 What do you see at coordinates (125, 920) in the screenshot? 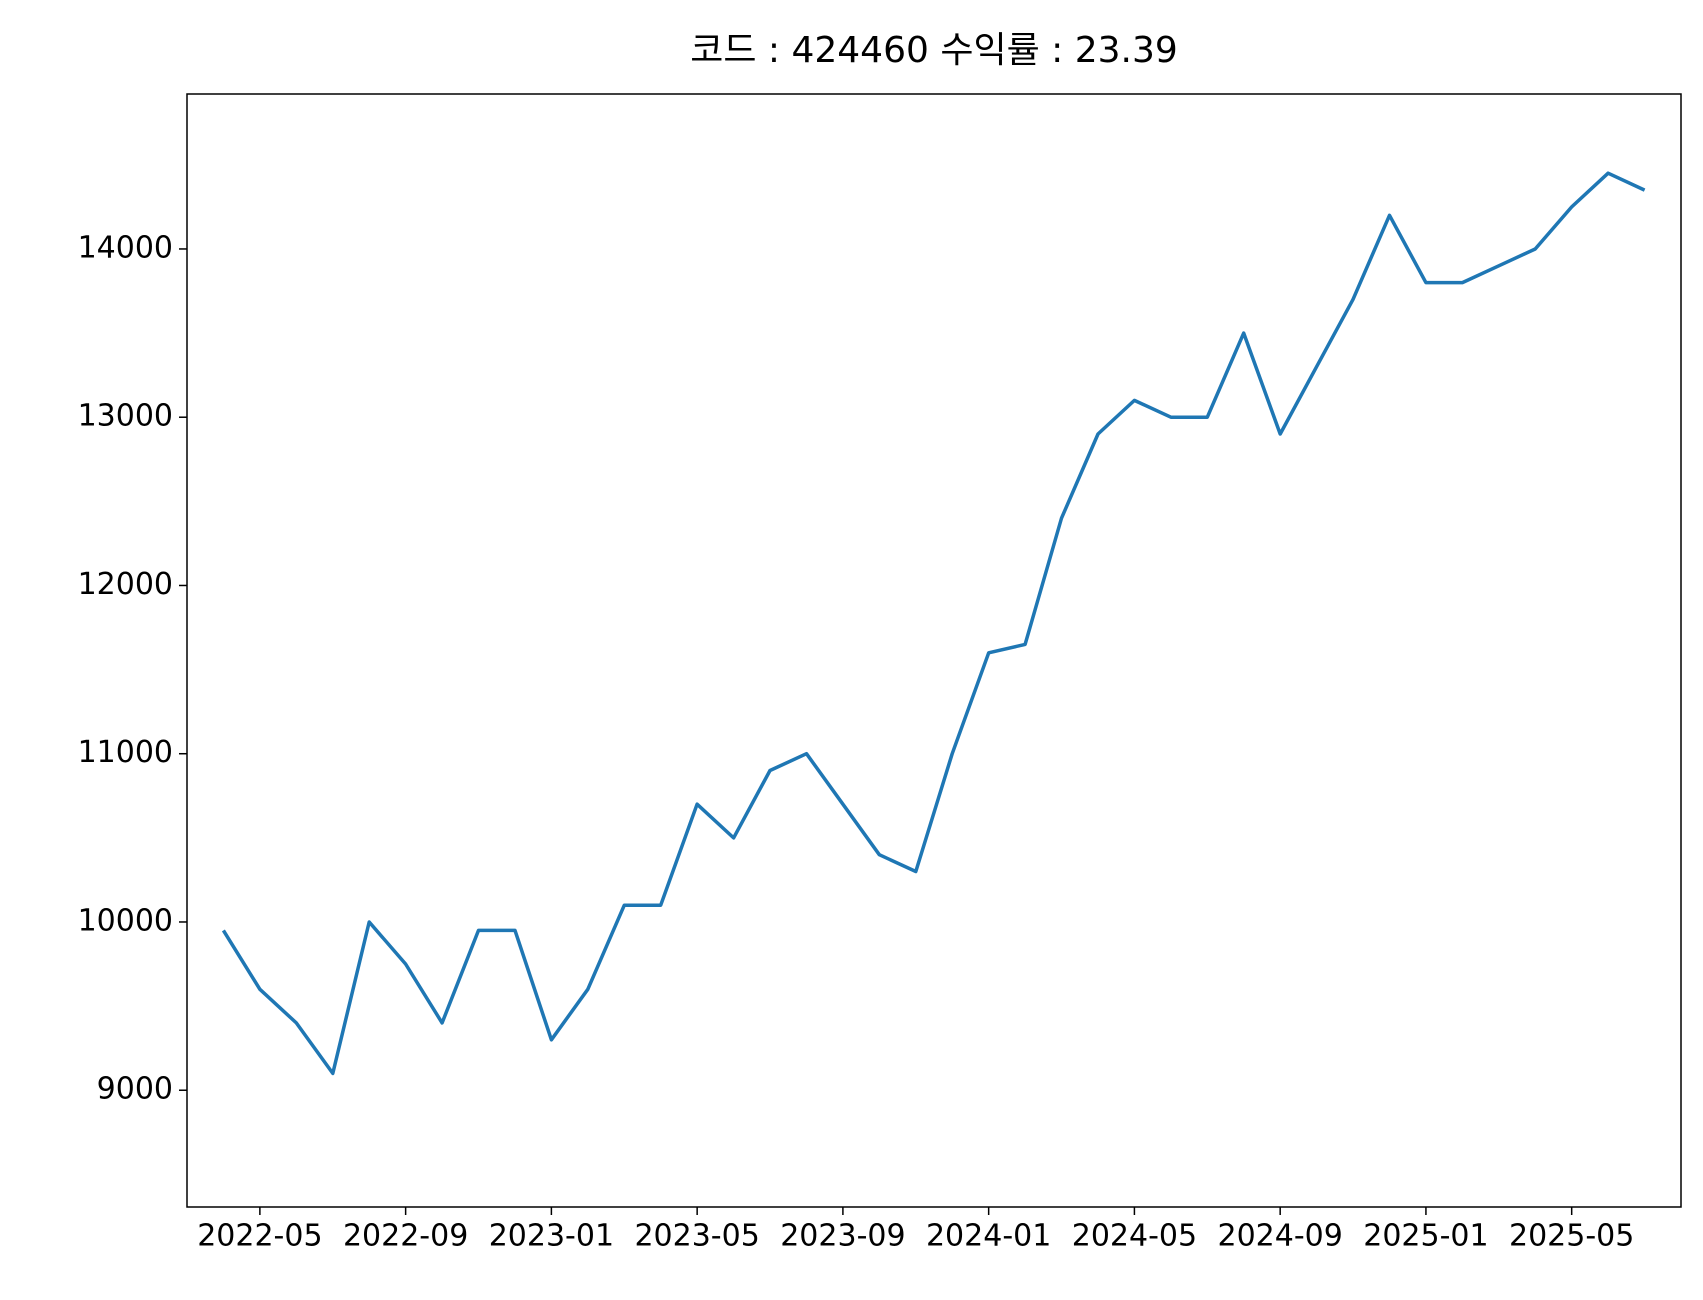
I see `y-tick-label: 10000` at bounding box center [125, 920].